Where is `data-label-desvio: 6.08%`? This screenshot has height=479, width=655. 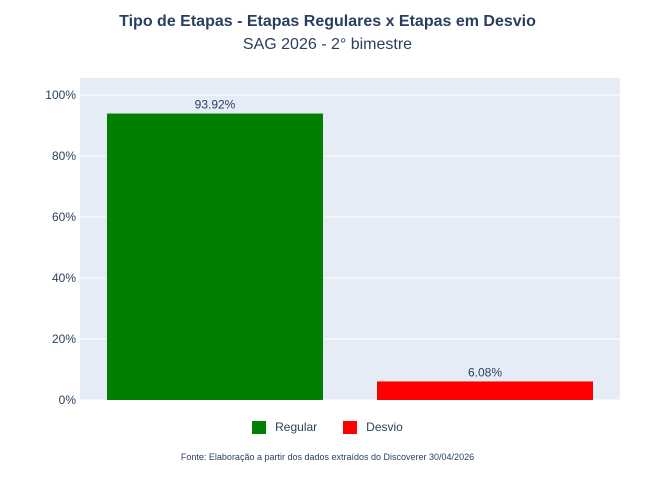
data-label-desvio: 6.08% is located at coordinates (485, 372).